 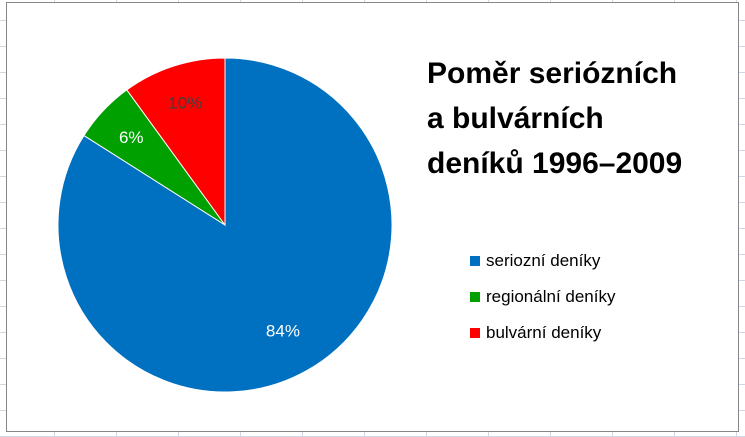 I want to click on legend-swatch-regionalni, so click(x=475, y=297).